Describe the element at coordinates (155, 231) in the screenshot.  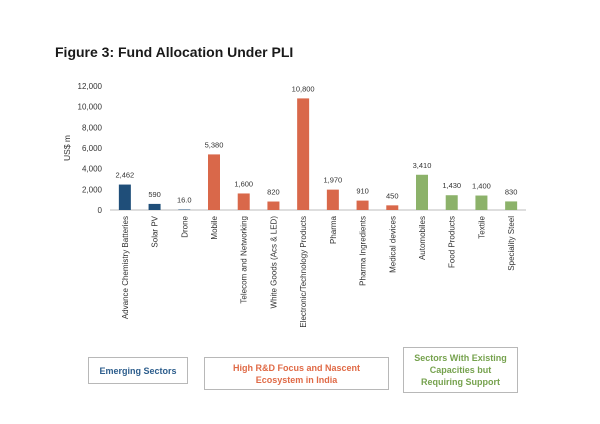
I see `x-tick-label: Solar PV` at that location.